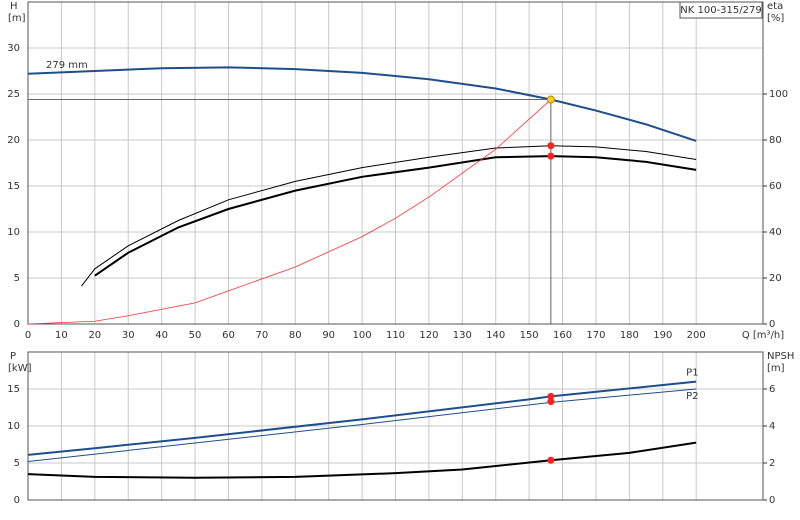  I want to click on y2-axis-unit: [m], so click(776, 368).